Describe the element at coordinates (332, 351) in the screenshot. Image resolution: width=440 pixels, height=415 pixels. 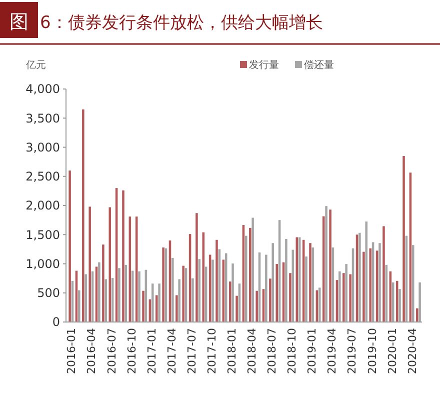
I see `x-tick-label: 2019-04` at that location.